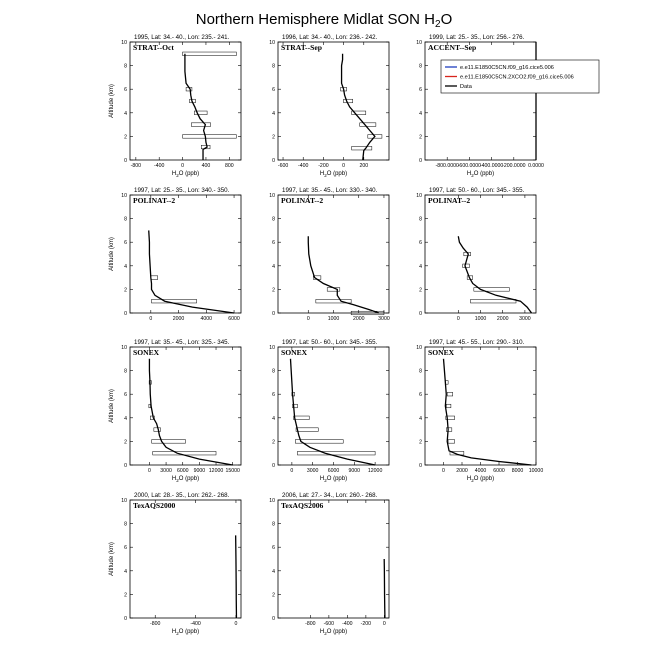 The image size is (648, 648). I want to click on panel-header: 2006, Lat: 27.- 34., Lon: 260.- 268., so click(330, 495).